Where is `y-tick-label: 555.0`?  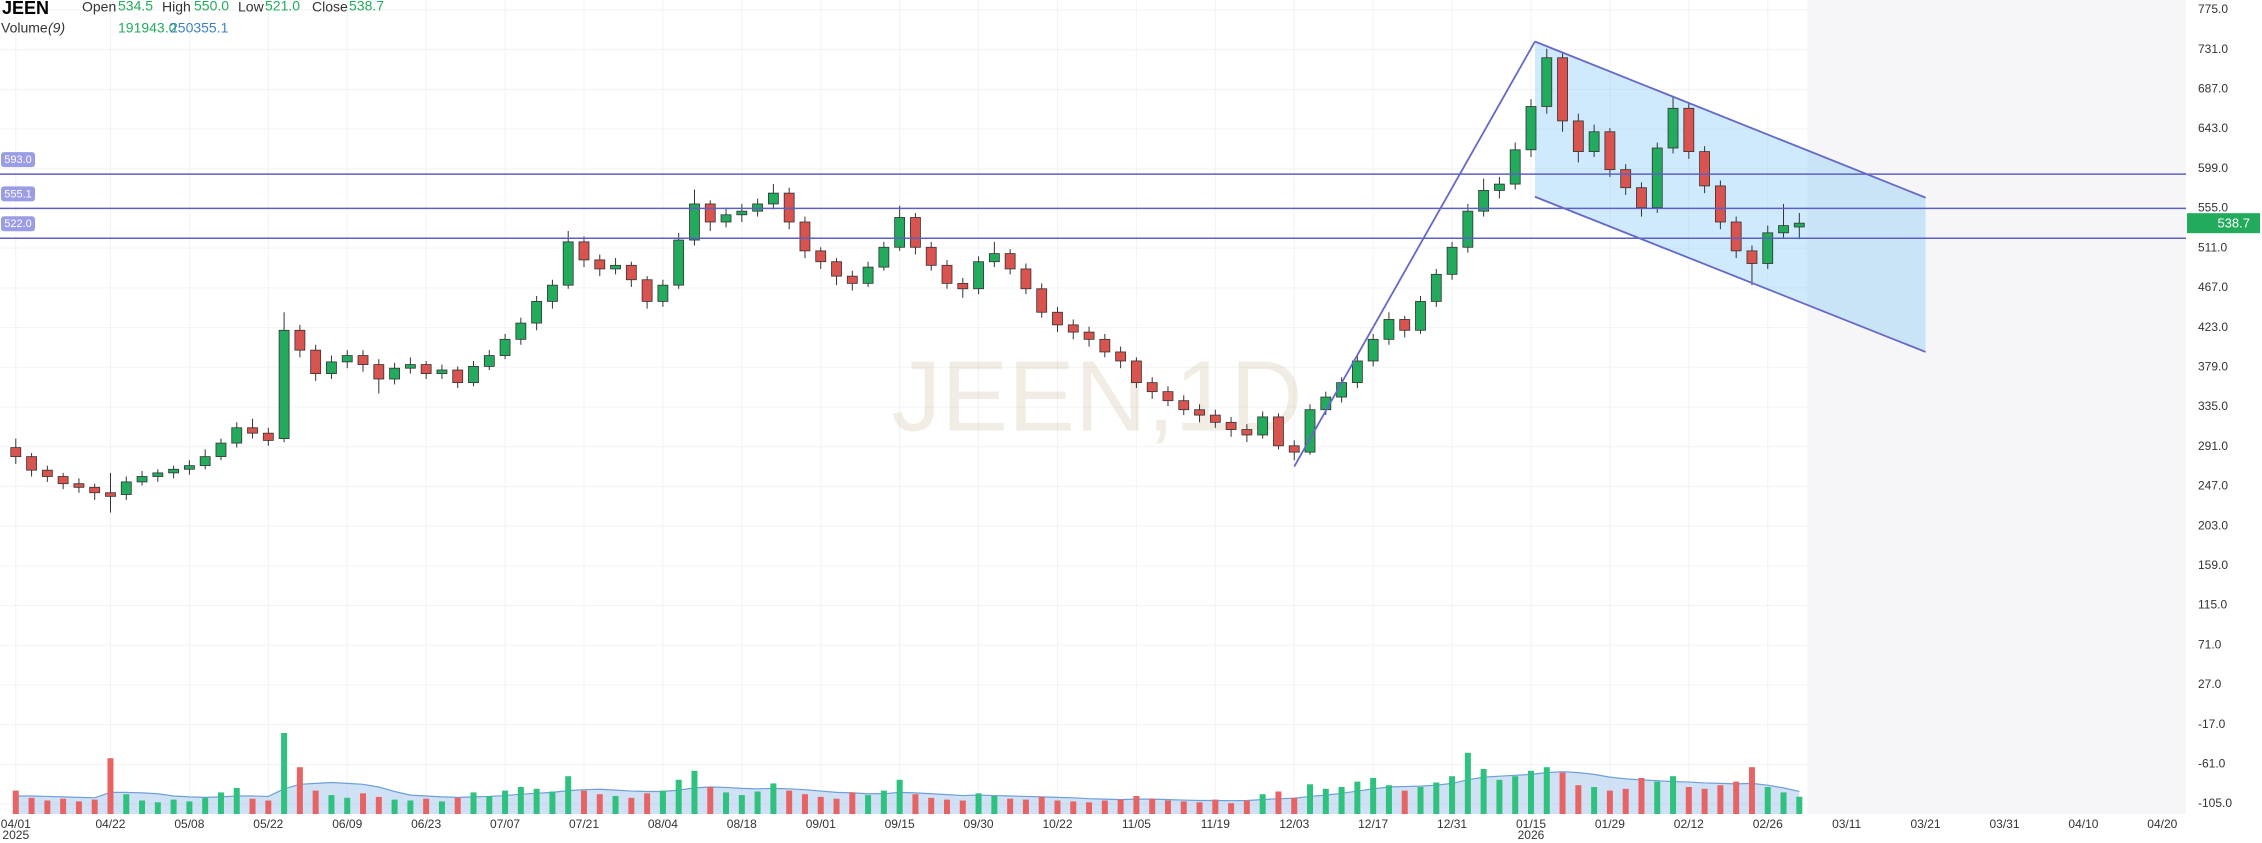
y-tick-label: 555.0 is located at coordinates (2213, 208).